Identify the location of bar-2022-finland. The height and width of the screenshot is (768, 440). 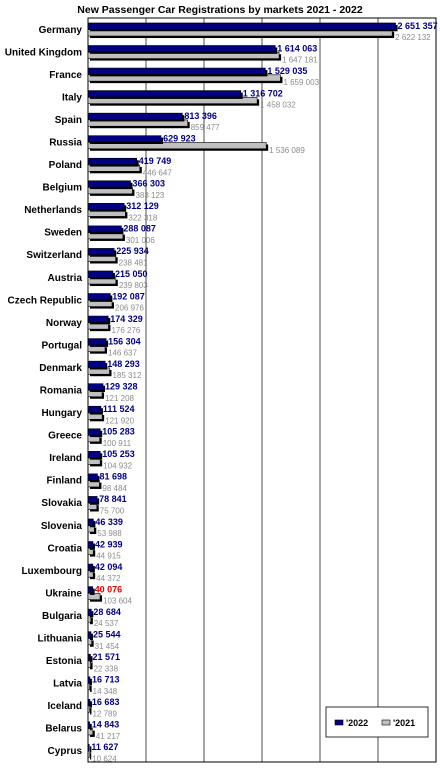
(92, 477).